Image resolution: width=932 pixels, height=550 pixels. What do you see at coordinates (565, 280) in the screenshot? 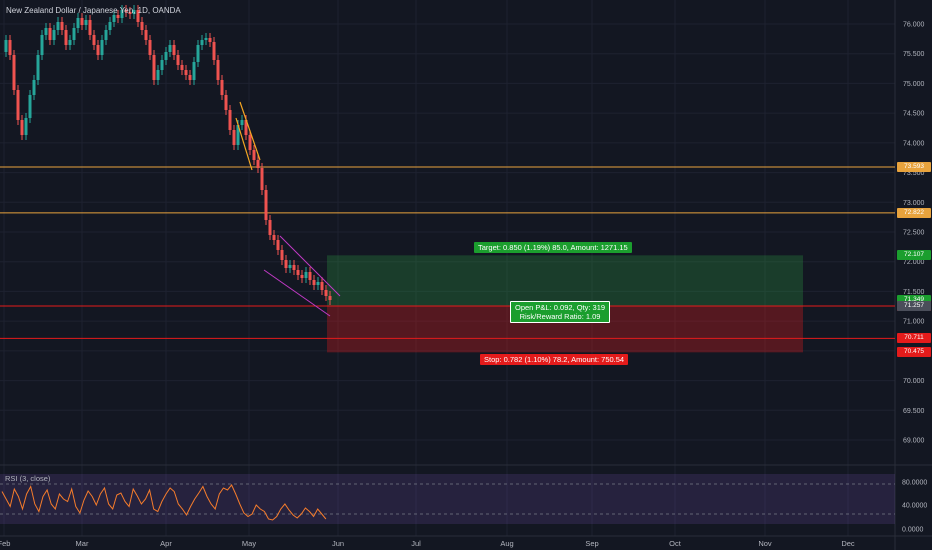
I see `target-zone` at bounding box center [565, 280].